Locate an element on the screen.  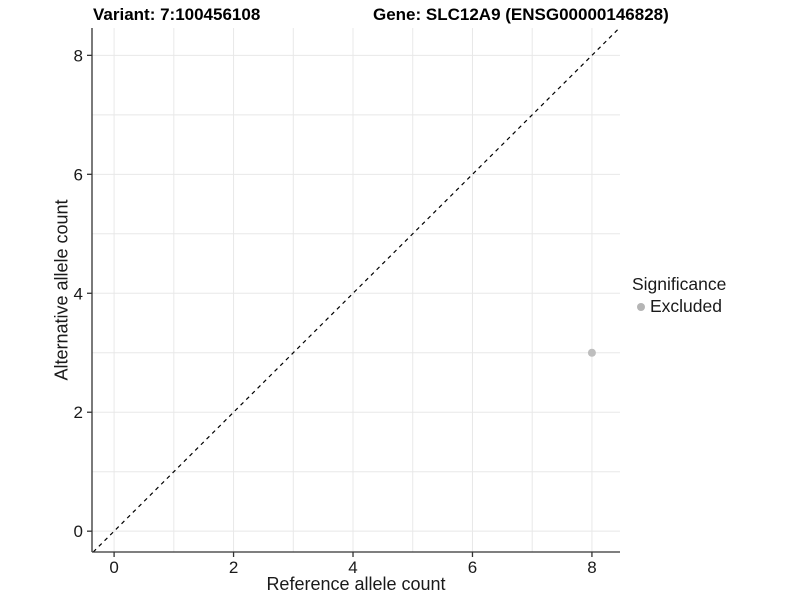
gene-title: Gene: SLC12A9 (ENSG00000146828) is located at coordinates (521, 14).